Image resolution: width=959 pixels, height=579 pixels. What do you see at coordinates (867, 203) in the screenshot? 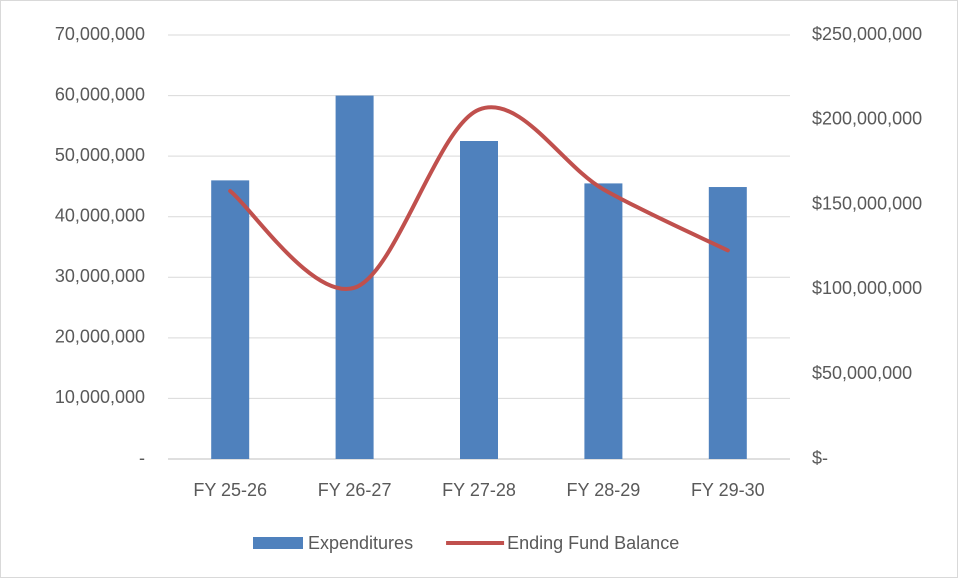
I see `y2-tick-label: $150,000,000` at bounding box center [867, 203].